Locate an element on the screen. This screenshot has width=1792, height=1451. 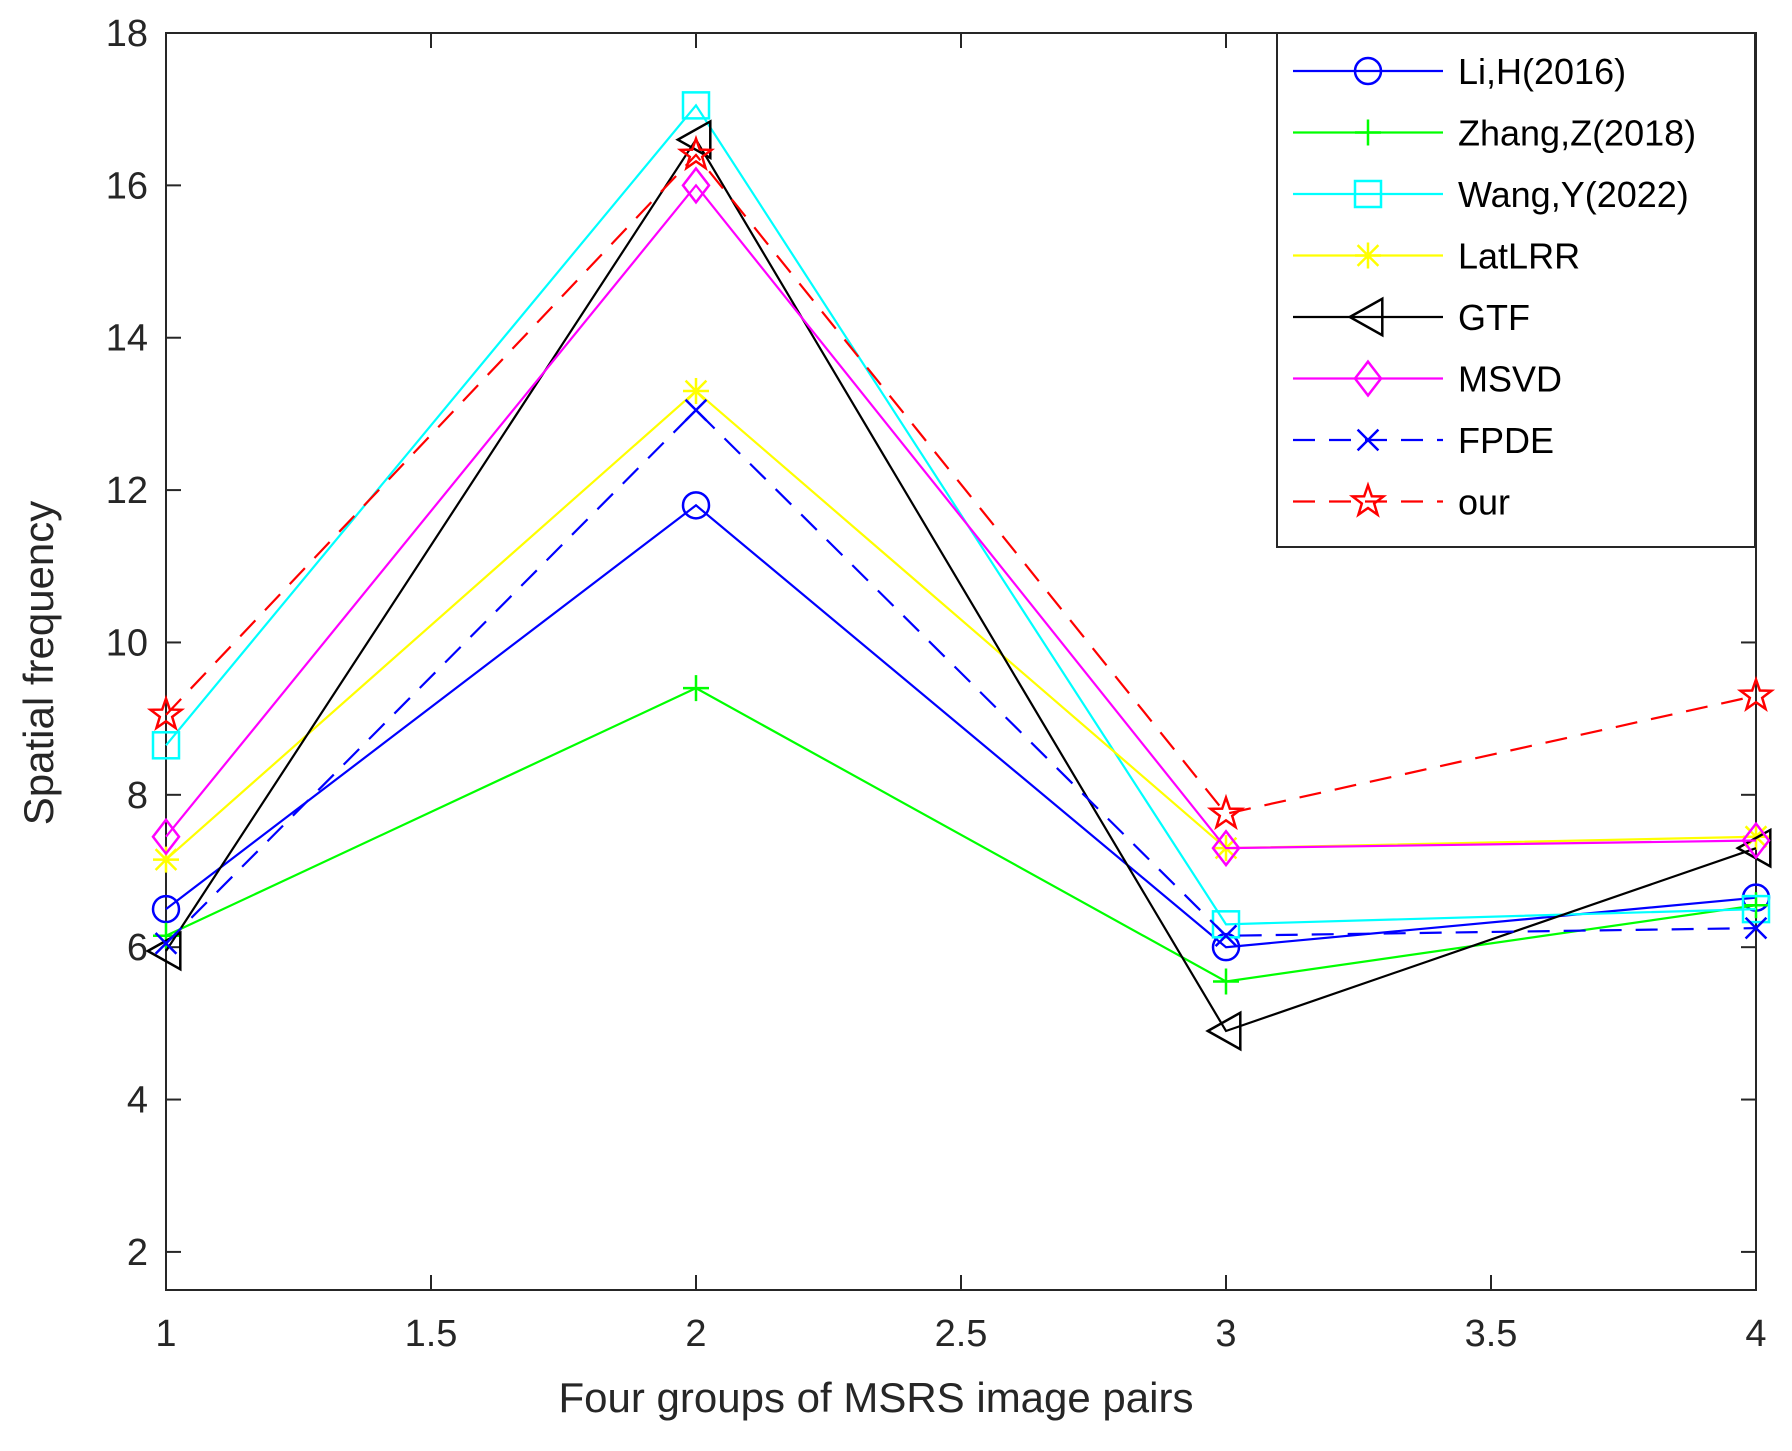
y-tick-label: 16 is located at coordinates (127, 186).